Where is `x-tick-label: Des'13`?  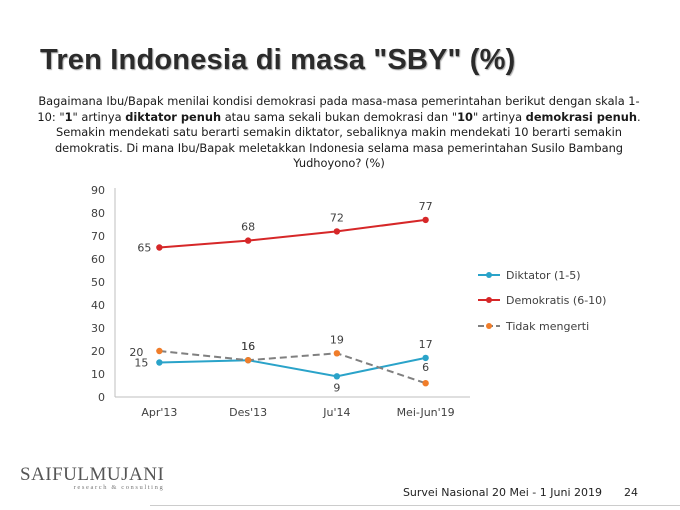
x-tick-label: Des'13 is located at coordinates (248, 412).